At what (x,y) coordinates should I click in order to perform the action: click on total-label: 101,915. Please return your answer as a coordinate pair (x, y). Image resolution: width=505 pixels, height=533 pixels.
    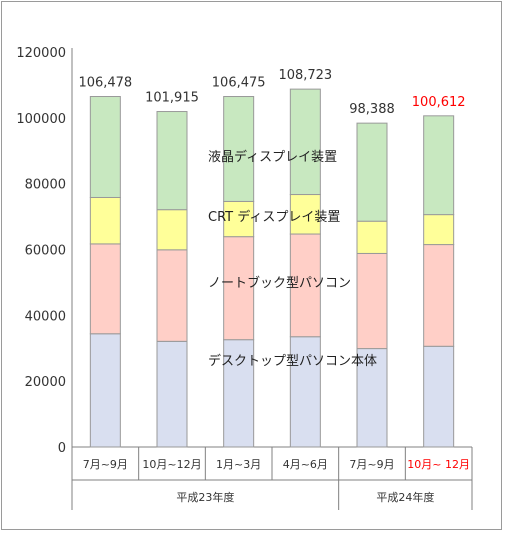
    Looking at the image, I should click on (172, 98).